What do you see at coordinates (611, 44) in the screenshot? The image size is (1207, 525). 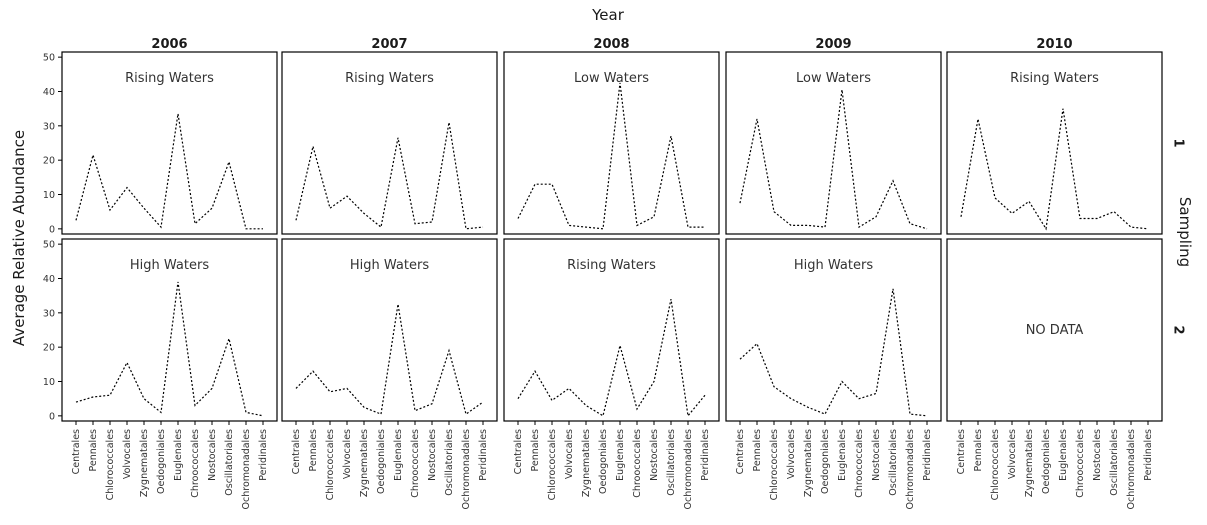 I see `column-label-2008: 2008` at bounding box center [611, 44].